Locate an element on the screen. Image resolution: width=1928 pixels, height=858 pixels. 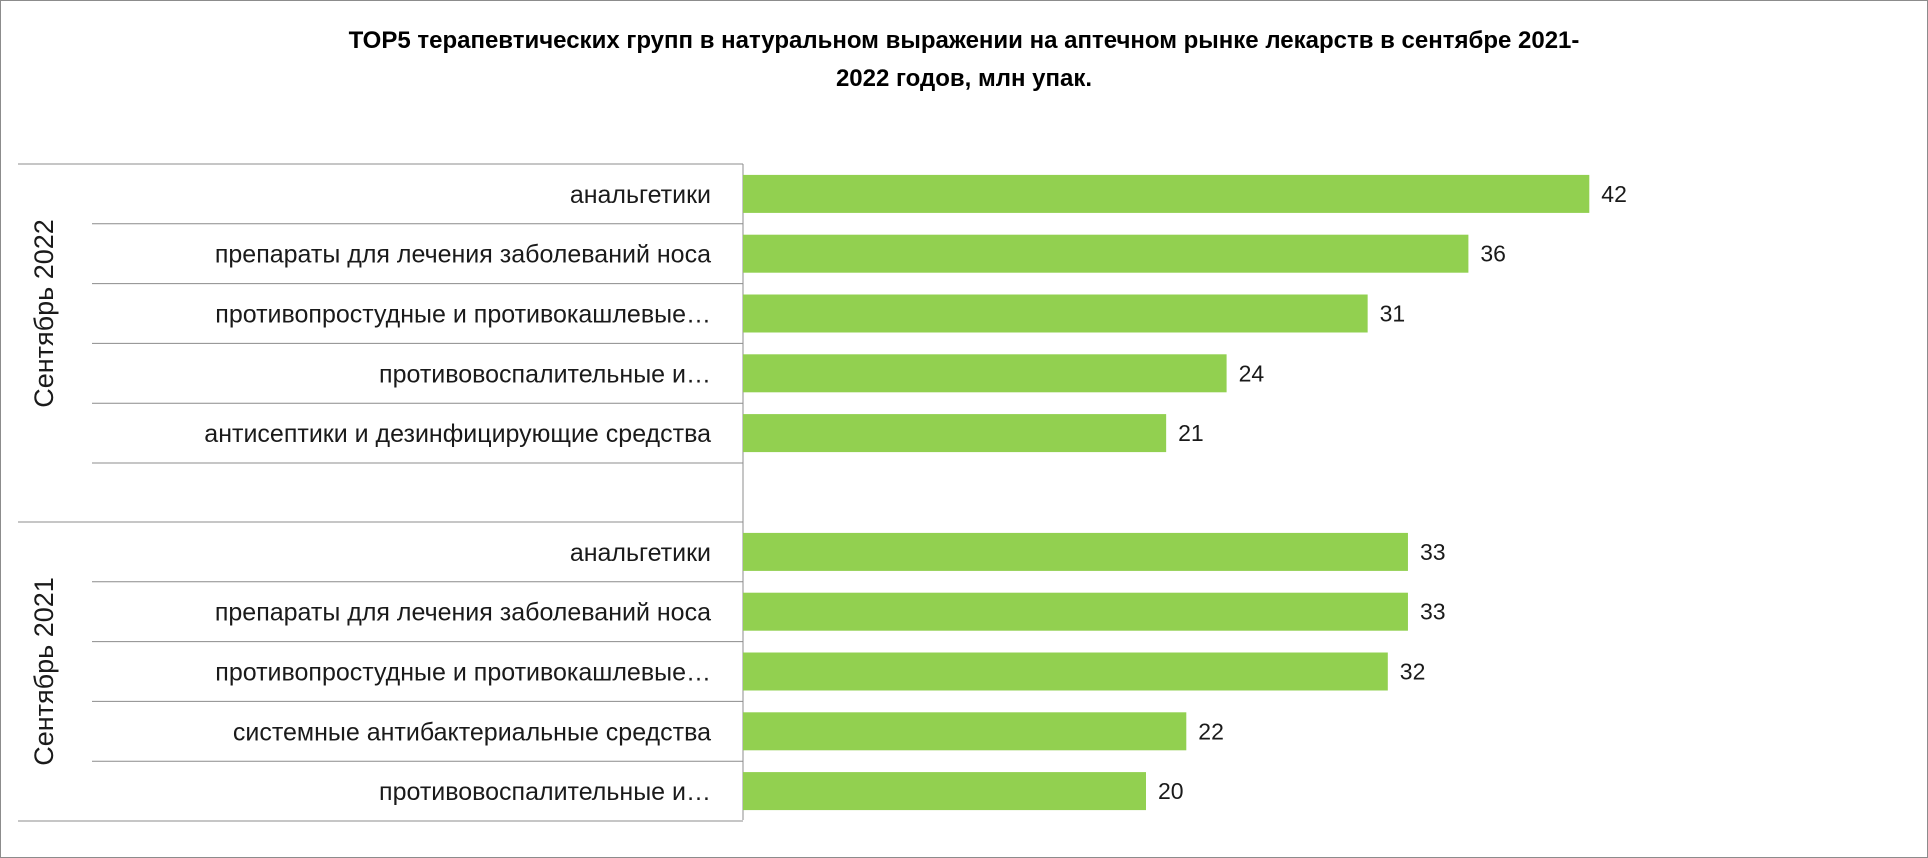
chart-title-line-2: 2022 годов, млн упак. is located at coordinates (964, 78).